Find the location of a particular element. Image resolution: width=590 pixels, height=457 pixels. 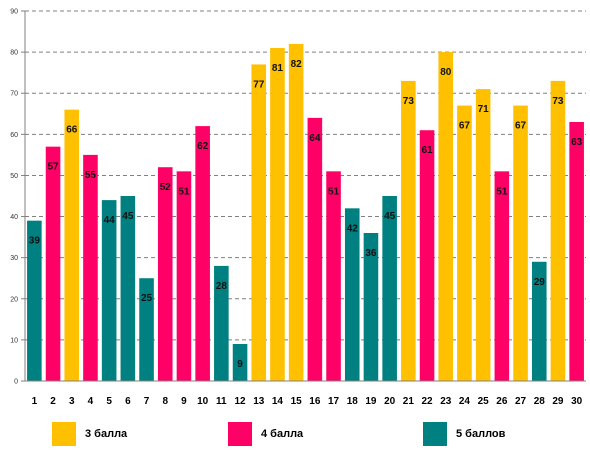

data-label-3: 66 is located at coordinates (72, 130).